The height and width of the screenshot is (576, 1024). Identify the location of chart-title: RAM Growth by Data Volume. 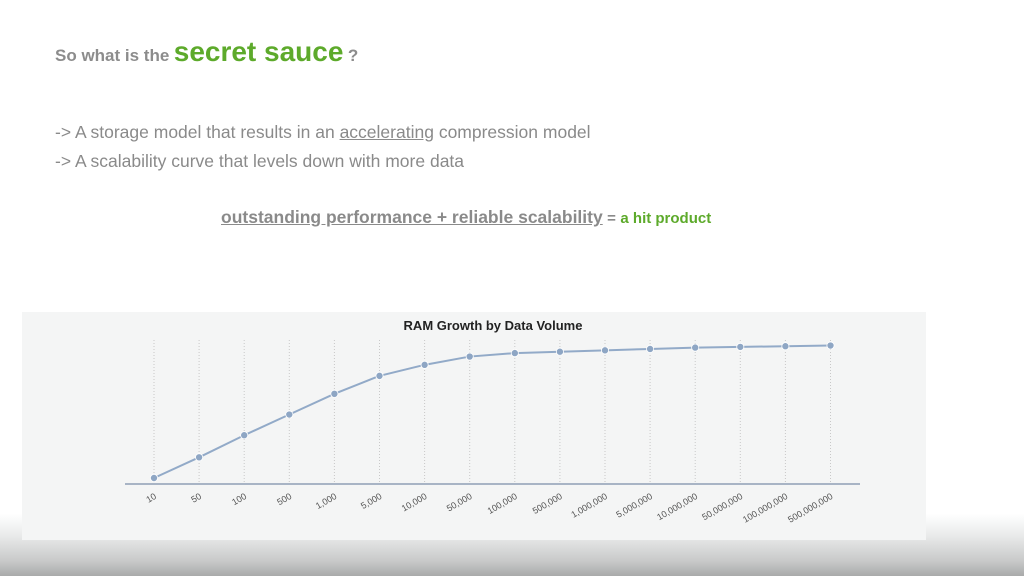
(493, 325).